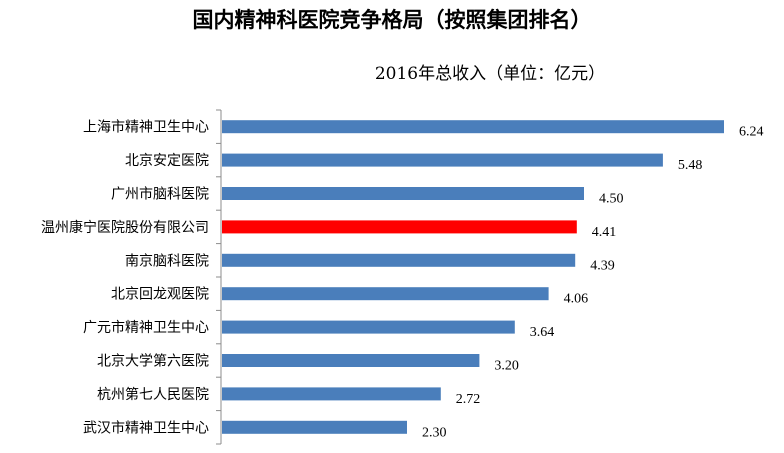  Describe the element at coordinates (153, 394) in the screenshot. I see `category-label: 杭州第七人民医院` at that location.